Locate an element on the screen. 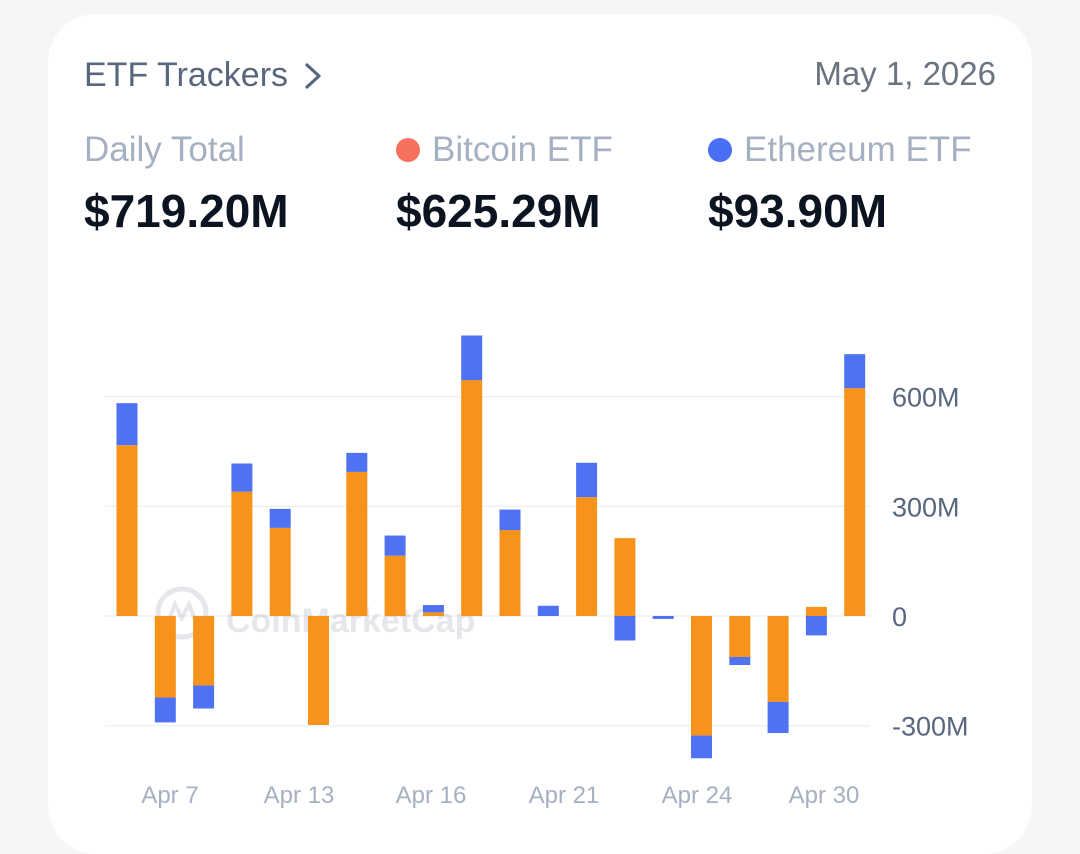 The image size is (1080, 854). daily-total-stat: Daily Total $719.20M is located at coordinates (186, 184).